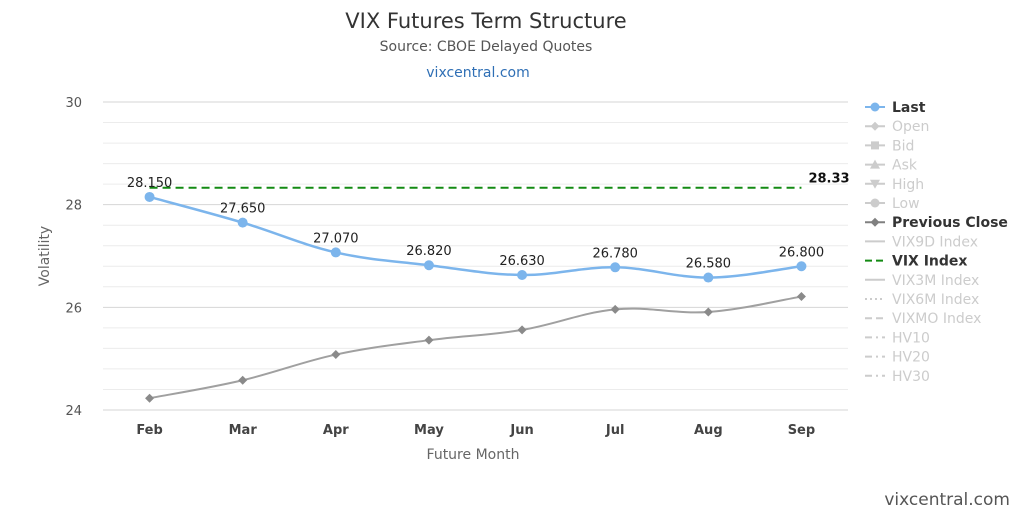 The image size is (1024, 512). I want to click on legend-label: HV30, so click(911, 377).